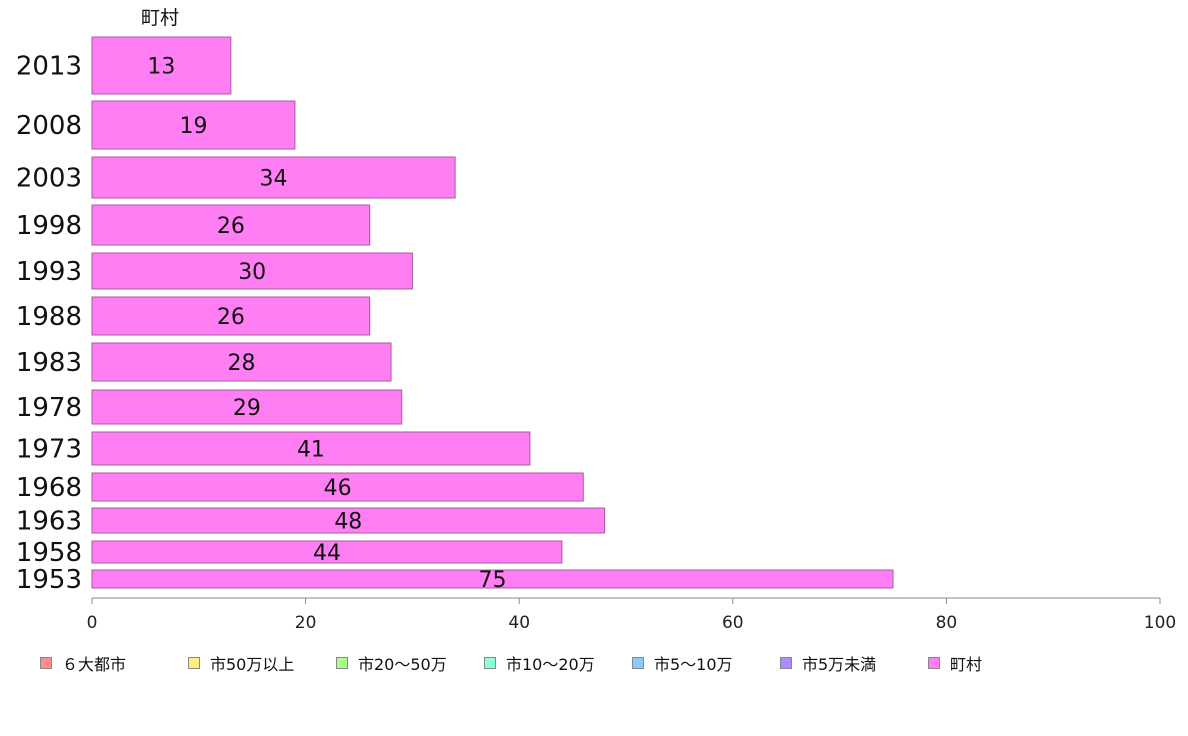  What do you see at coordinates (49, 126) in the screenshot?
I see `category-label: 2008` at bounding box center [49, 126].